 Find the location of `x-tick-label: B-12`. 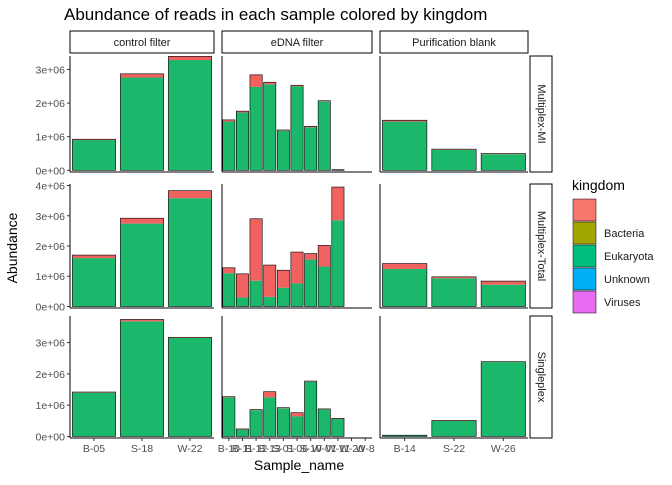

x-tick-label: B-12 is located at coordinates (256, 449).